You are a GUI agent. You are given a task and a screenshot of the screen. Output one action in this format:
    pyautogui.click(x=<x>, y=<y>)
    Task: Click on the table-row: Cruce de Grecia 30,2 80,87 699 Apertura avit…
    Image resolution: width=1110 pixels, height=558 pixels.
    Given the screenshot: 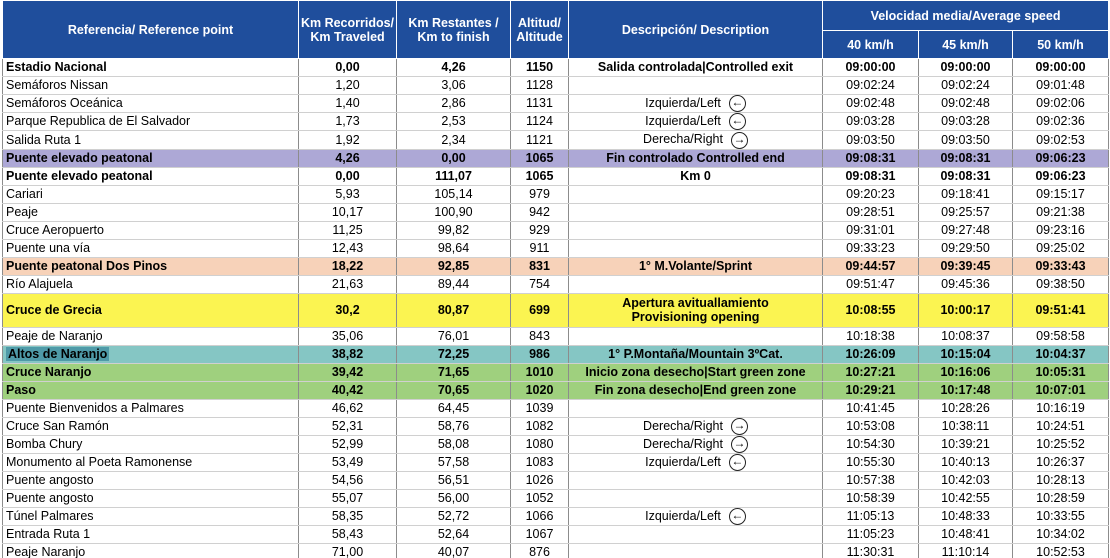 What is the action you would take?
    pyautogui.click(x=556, y=310)
    